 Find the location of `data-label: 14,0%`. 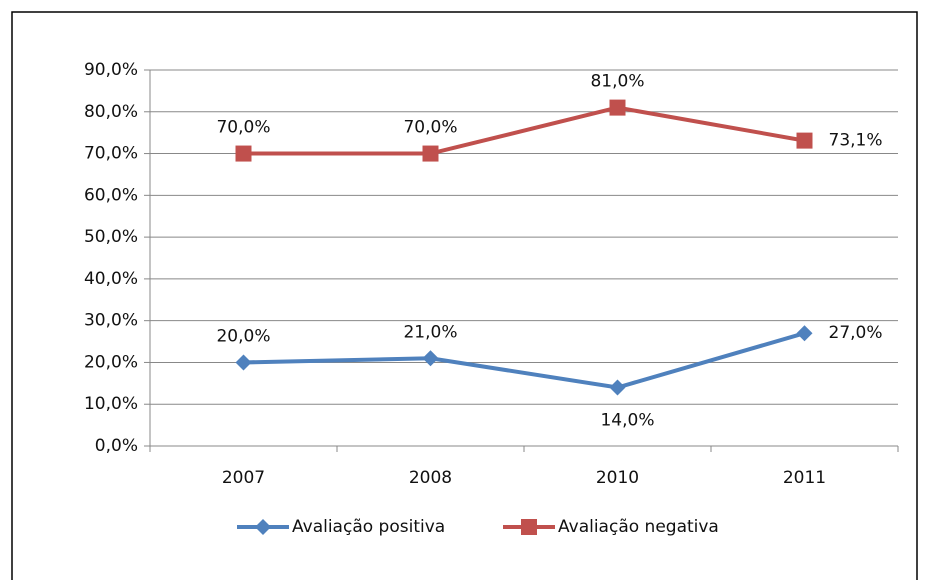

data-label: 14,0% is located at coordinates (627, 421).